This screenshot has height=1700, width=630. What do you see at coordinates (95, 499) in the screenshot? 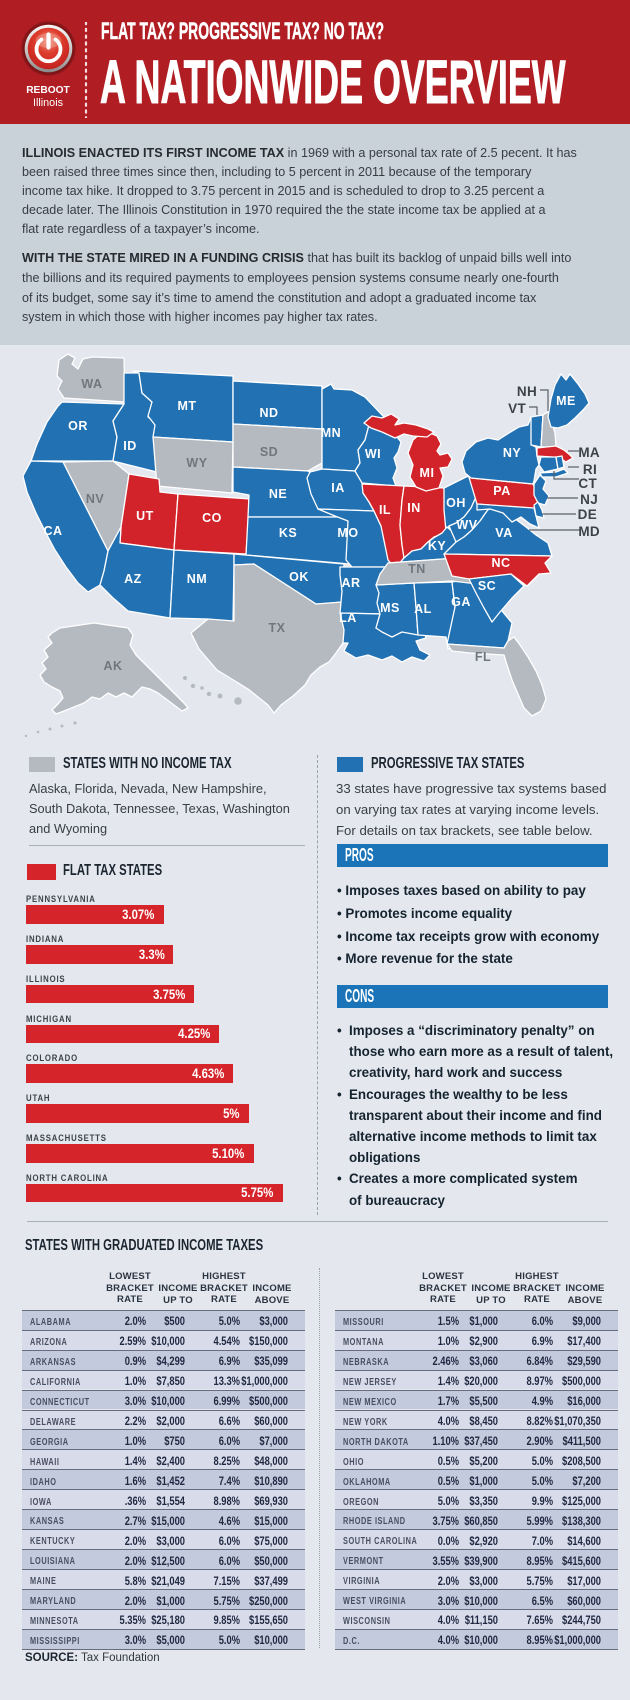
I see `svg-text: NV` at bounding box center [95, 499].